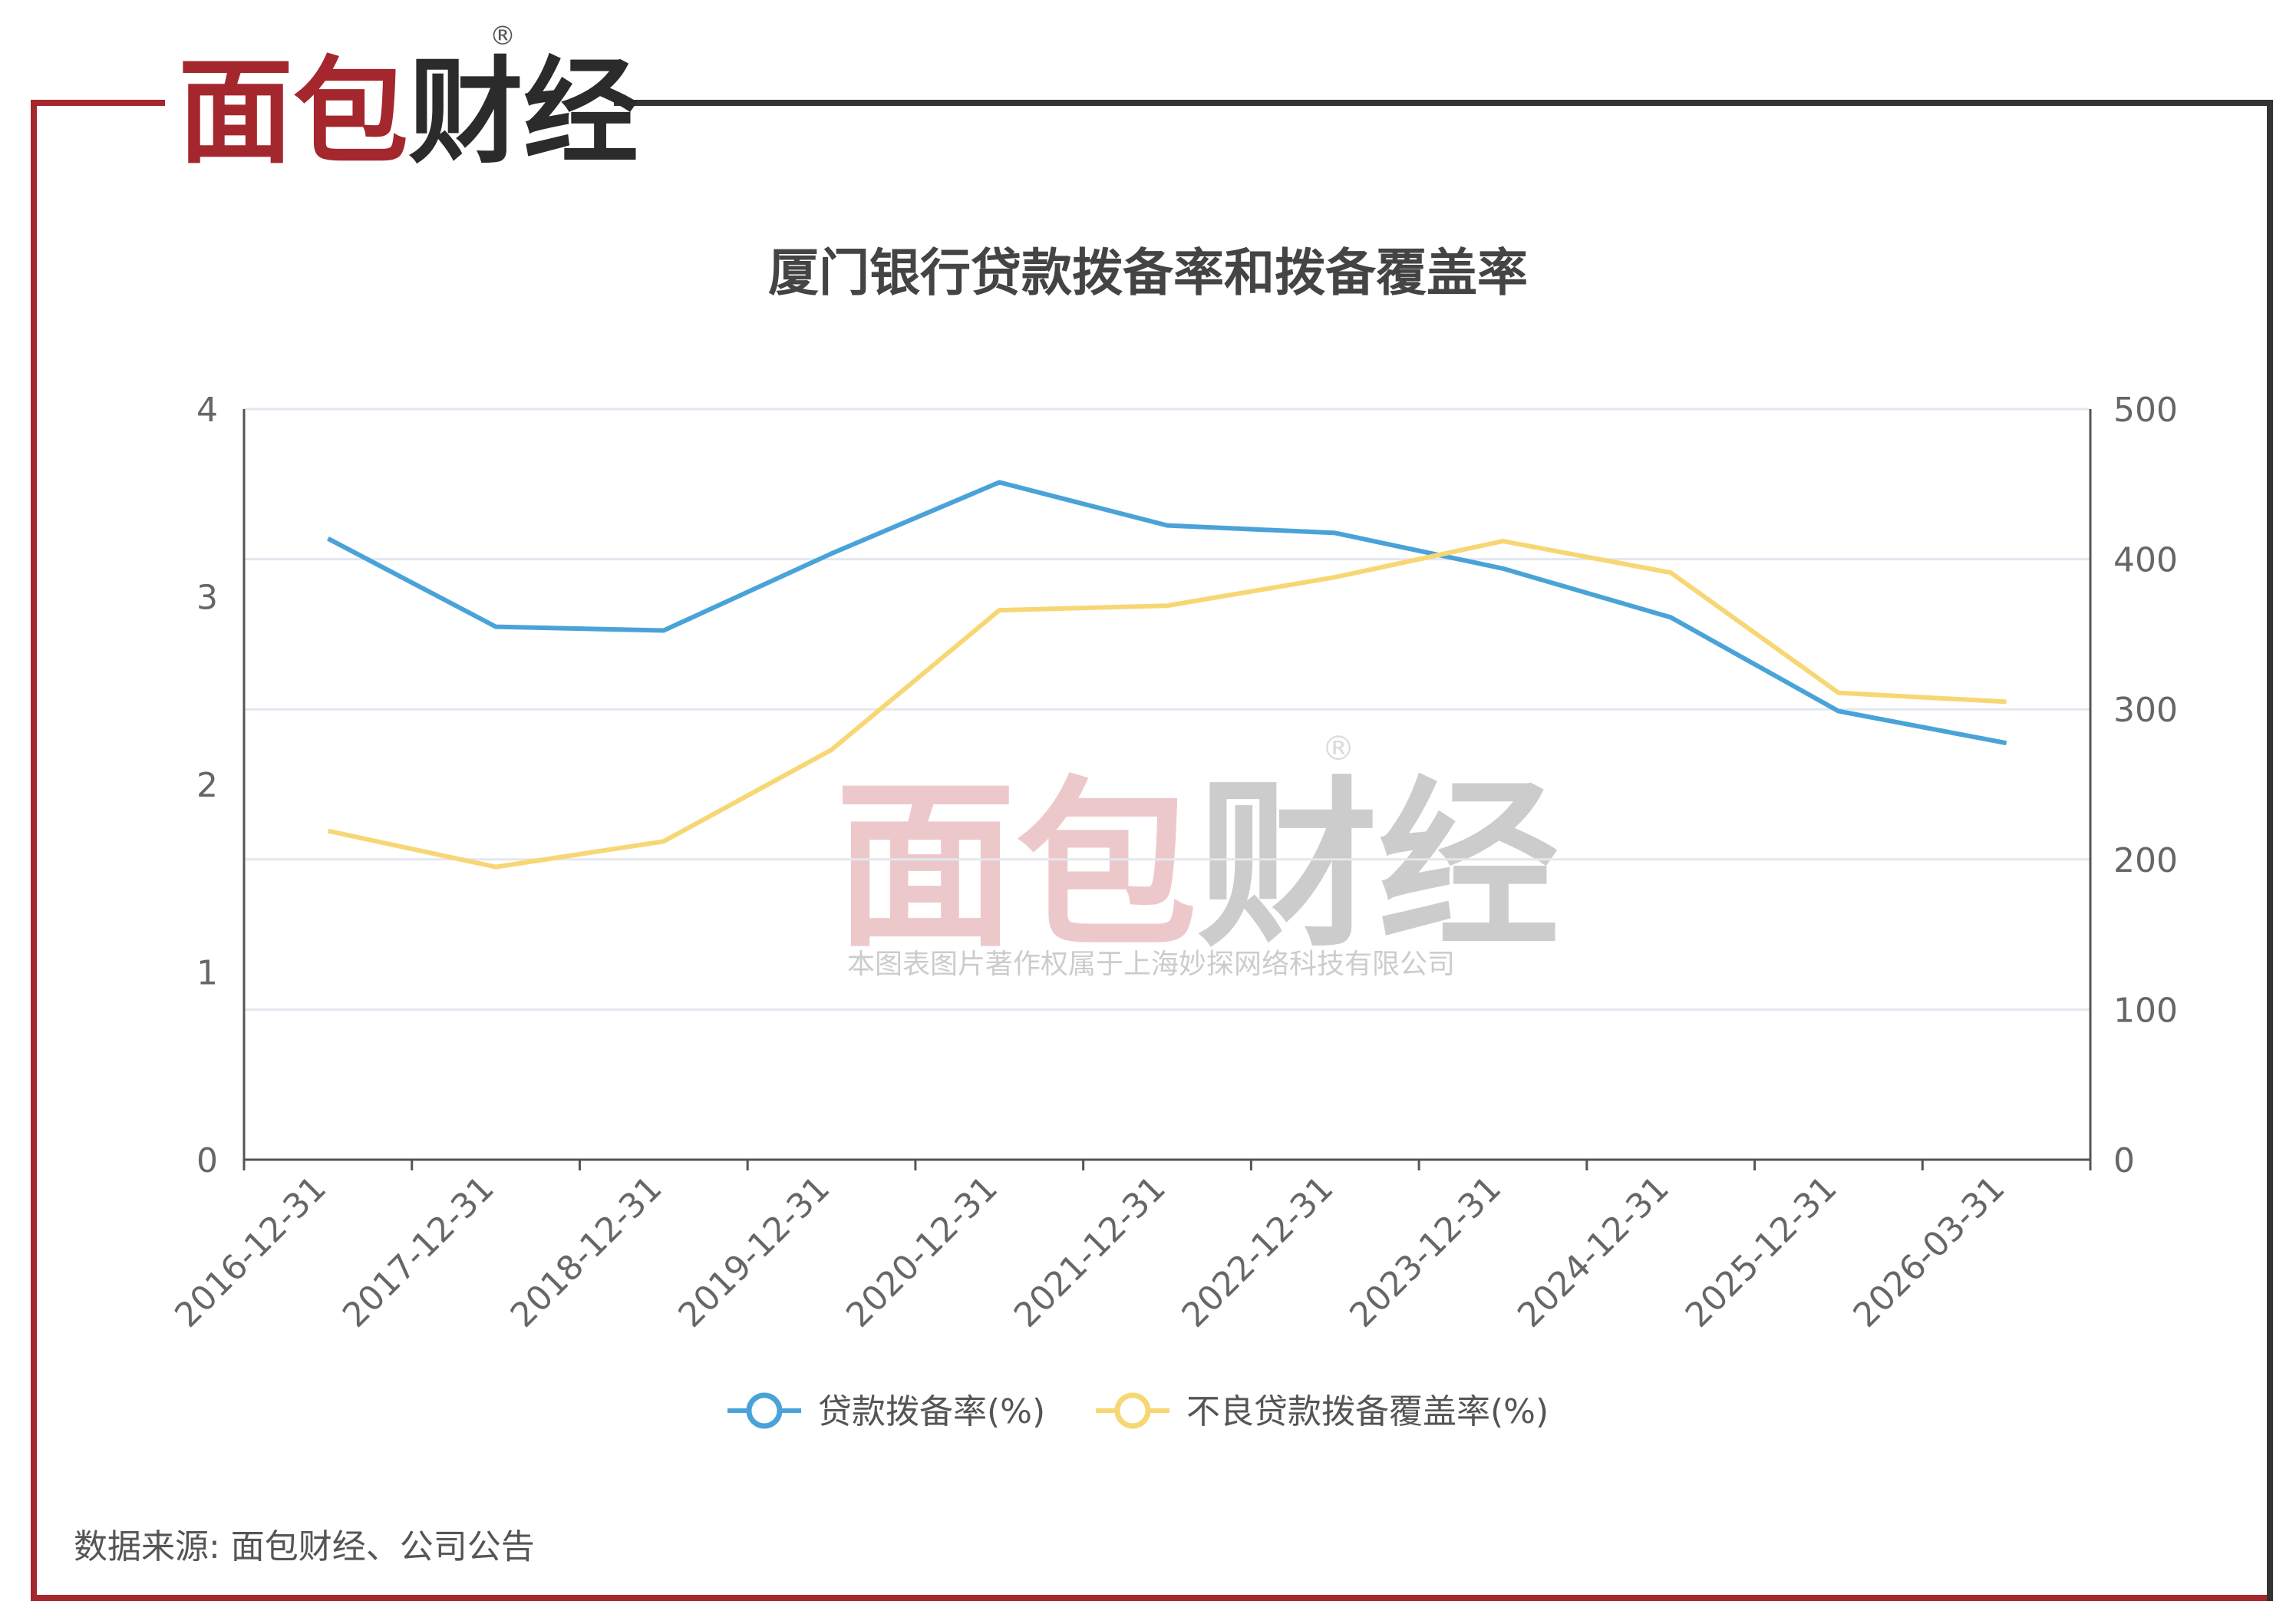 The width and height of the screenshot is (2296, 1624). What do you see at coordinates (586, 1252) in the screenshot?
I see `x-tick-label: 2018-12-31` at bounding box center [586, 1252].